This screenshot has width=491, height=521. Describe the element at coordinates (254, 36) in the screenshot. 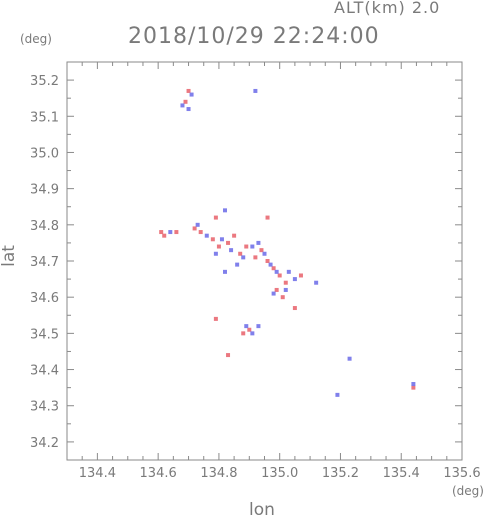

I see `timestamp-title: 2018/10/29 22:24:00` at that location.